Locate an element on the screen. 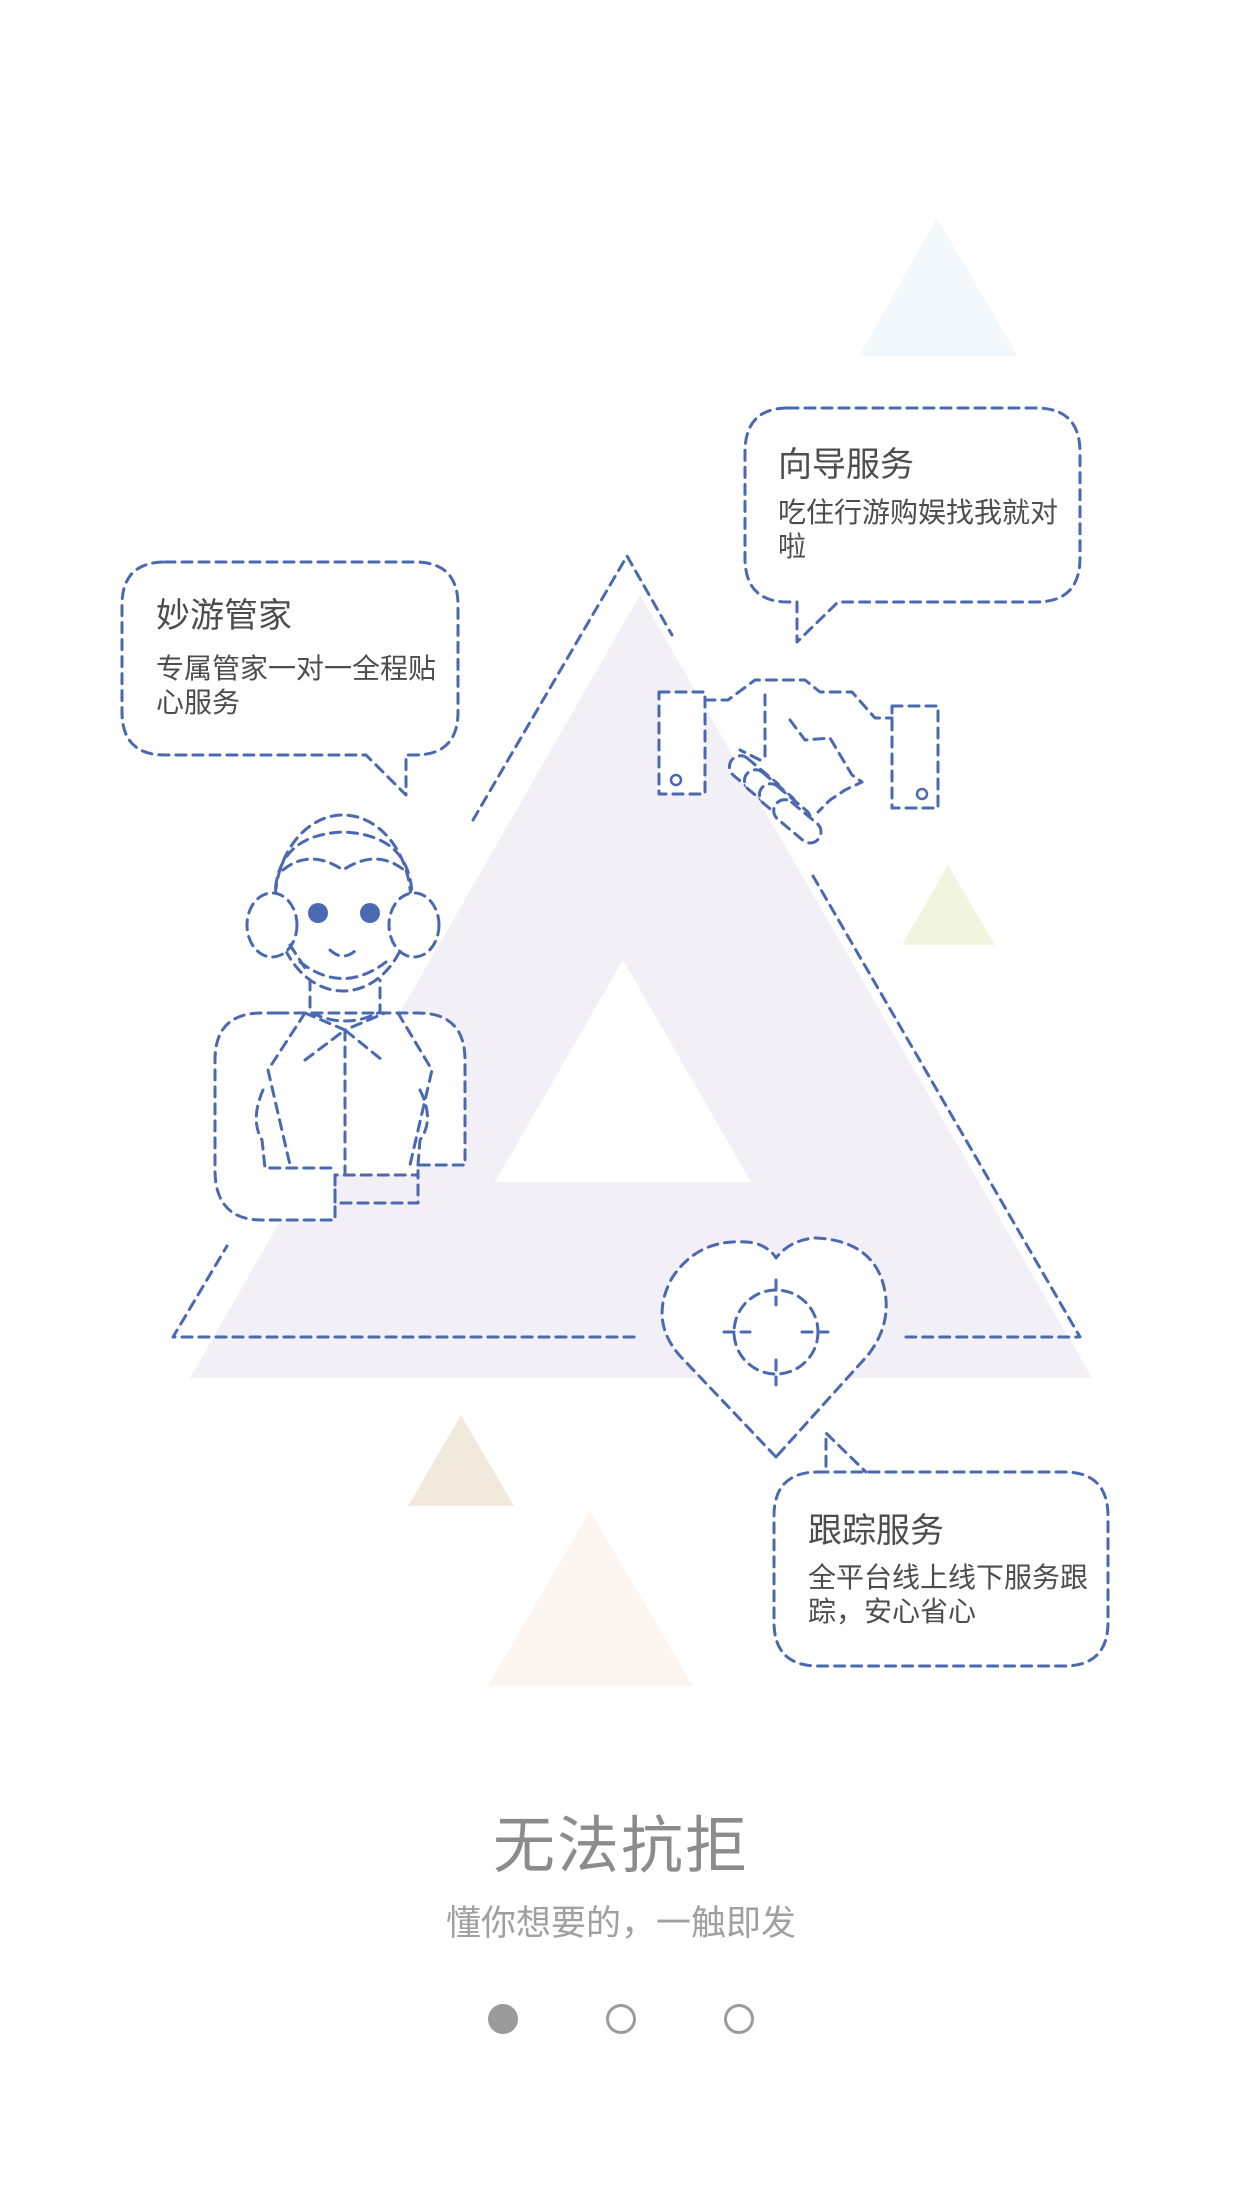  guide-bubble-outline is located at coordinates (912, 525).